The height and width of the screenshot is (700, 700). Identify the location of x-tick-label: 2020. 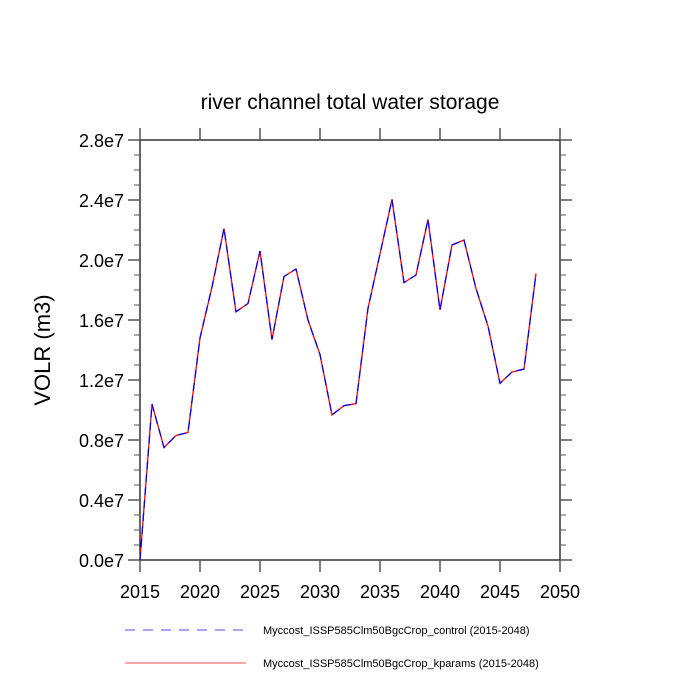
(200, 592).